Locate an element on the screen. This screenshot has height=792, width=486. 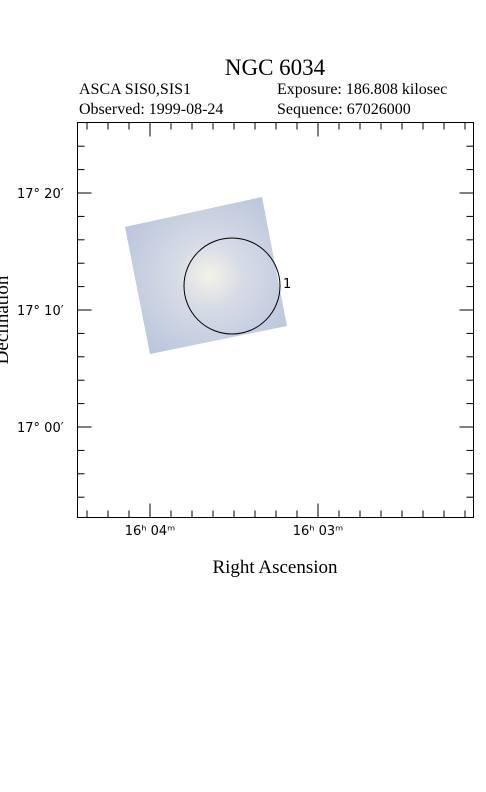
region-label: 1 is located at coordinates (287, 284).